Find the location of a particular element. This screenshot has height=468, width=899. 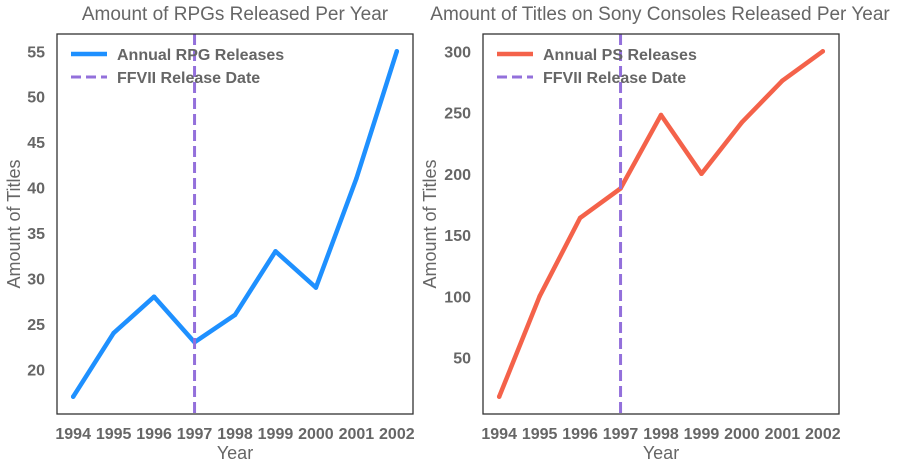

y-tick-label: 250 is located at coordinates (457, 114).